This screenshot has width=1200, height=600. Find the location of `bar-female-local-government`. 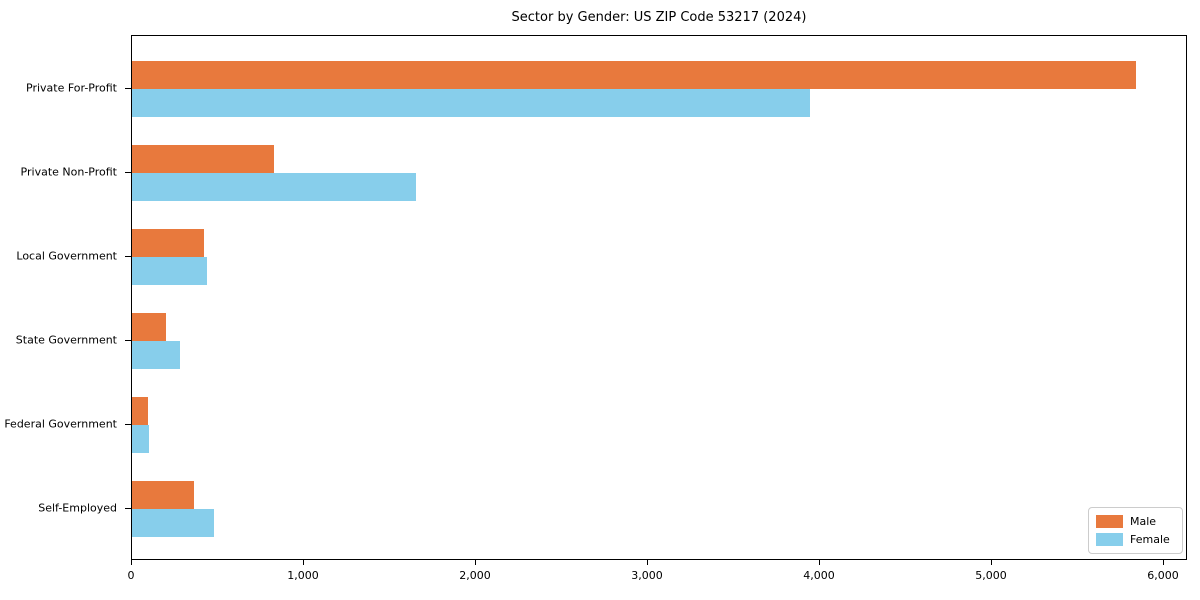

bar-female-local-government is located at coordinates (169, 271).